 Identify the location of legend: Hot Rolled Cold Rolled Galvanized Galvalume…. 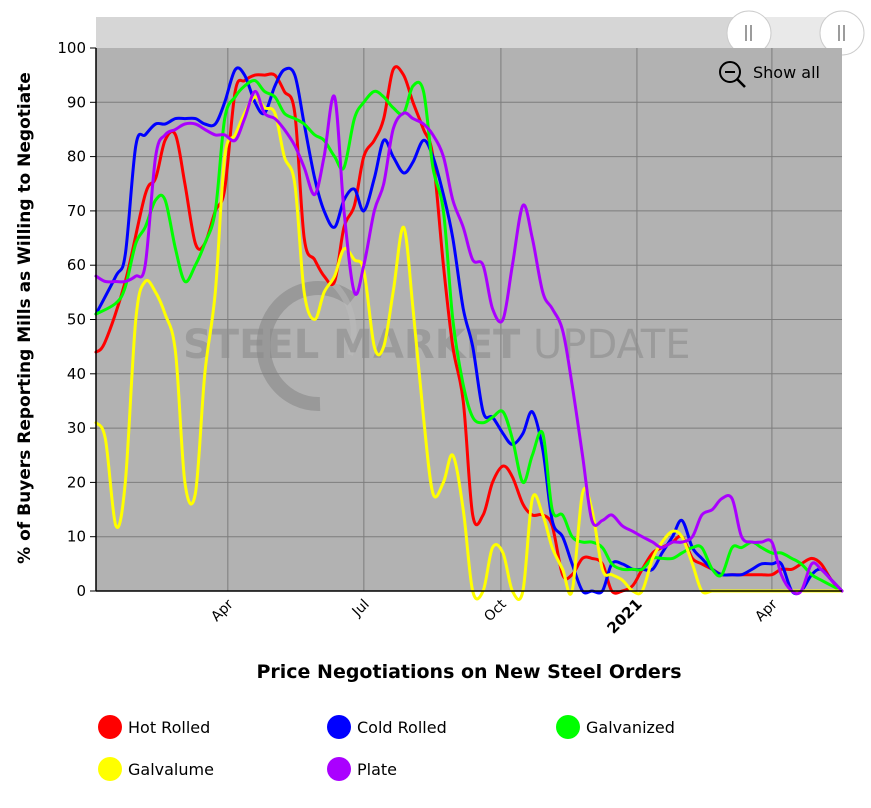
(386, 748).